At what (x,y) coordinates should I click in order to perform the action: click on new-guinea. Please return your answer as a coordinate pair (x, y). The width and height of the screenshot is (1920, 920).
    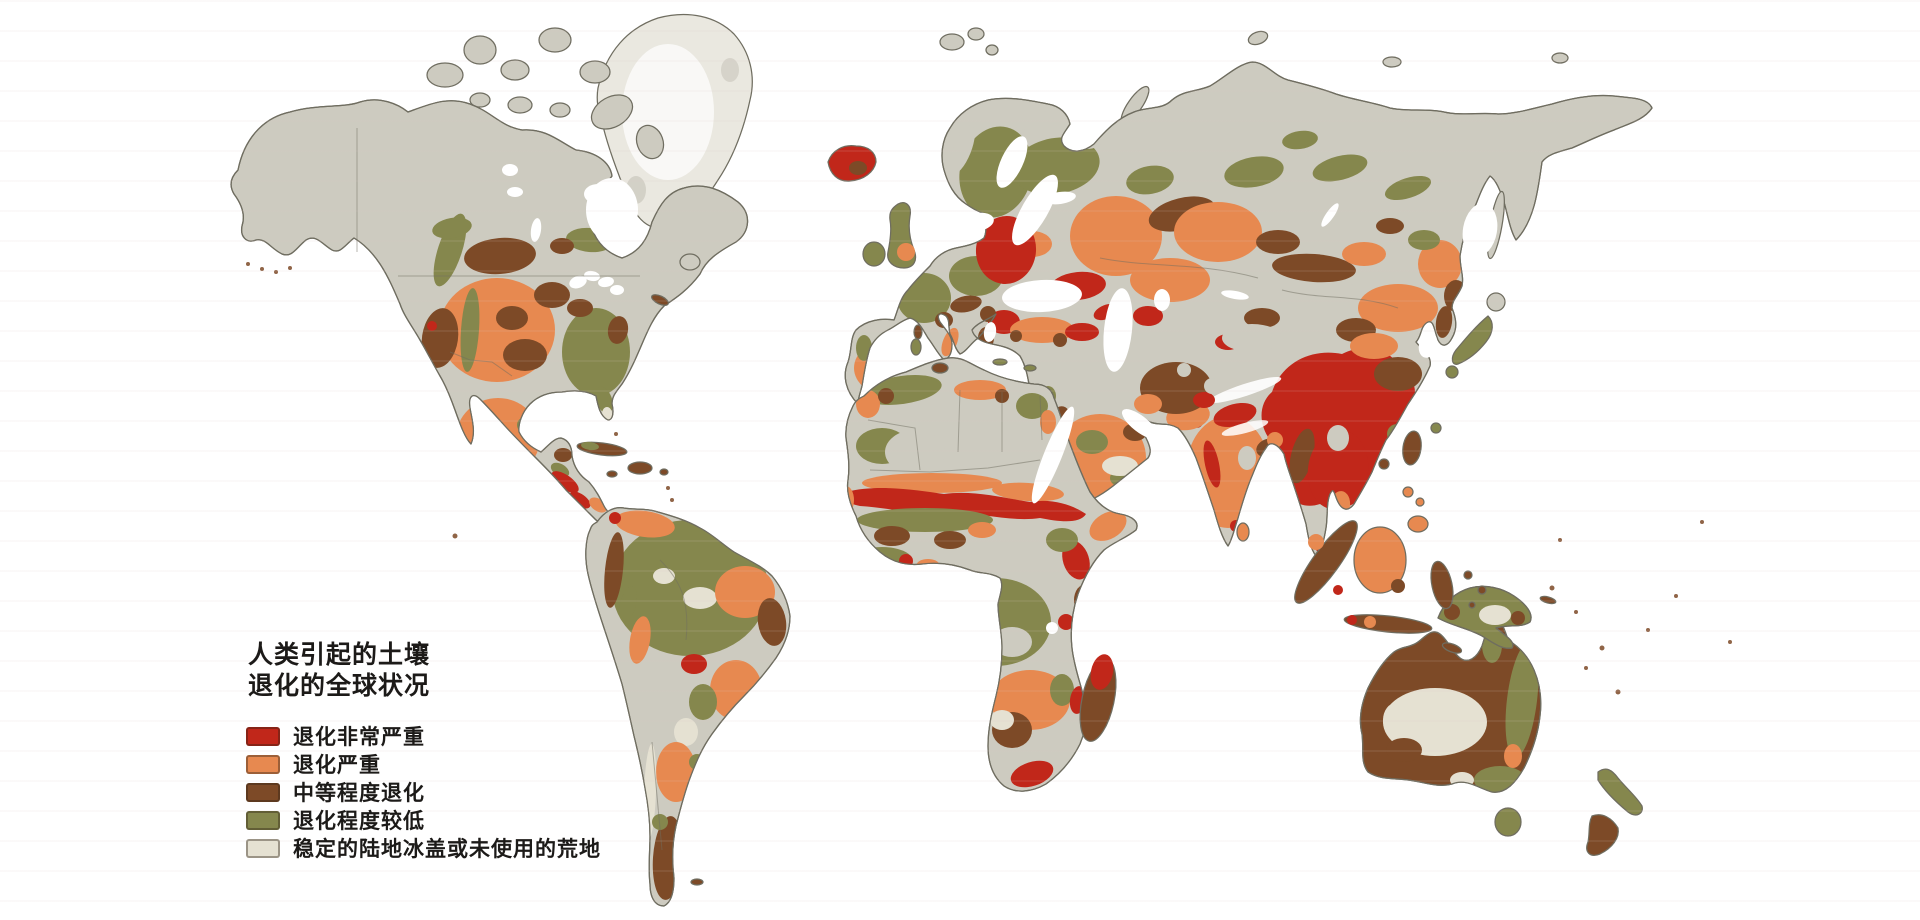
    Looking at the image, I should click on (1484, 617).